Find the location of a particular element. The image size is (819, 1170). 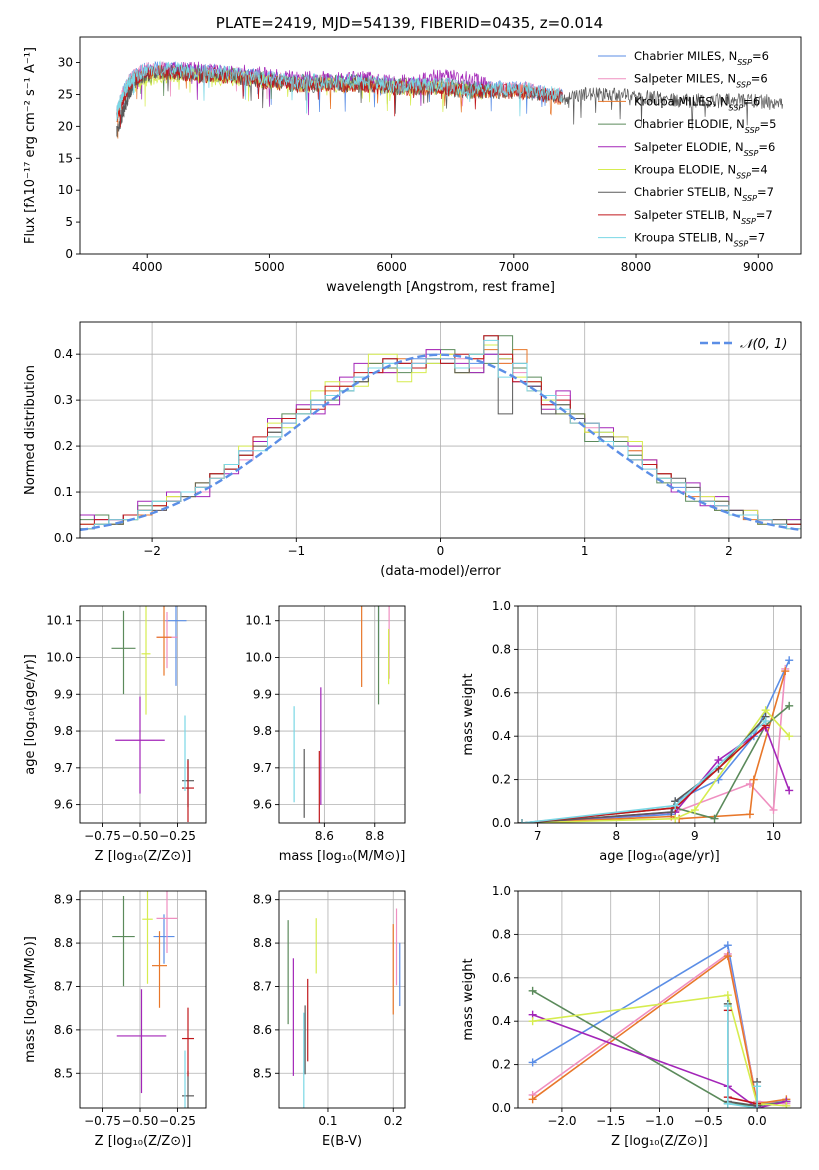

x-tick-label: 1 is located at coordinates (585, 551).